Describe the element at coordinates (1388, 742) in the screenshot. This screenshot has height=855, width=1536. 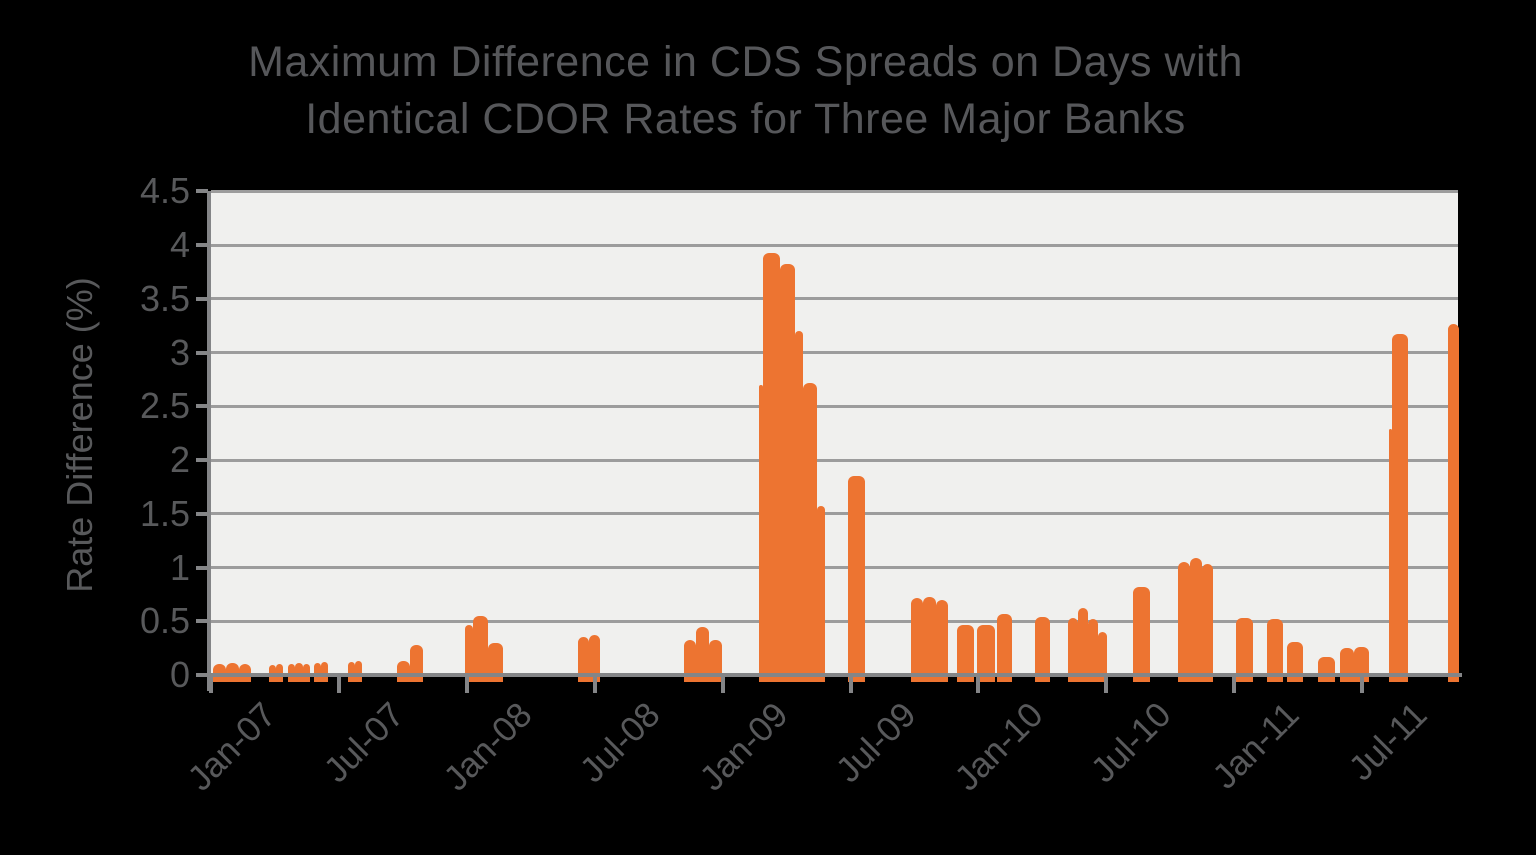
I see `x-tick-label: Jul-11` at that location.